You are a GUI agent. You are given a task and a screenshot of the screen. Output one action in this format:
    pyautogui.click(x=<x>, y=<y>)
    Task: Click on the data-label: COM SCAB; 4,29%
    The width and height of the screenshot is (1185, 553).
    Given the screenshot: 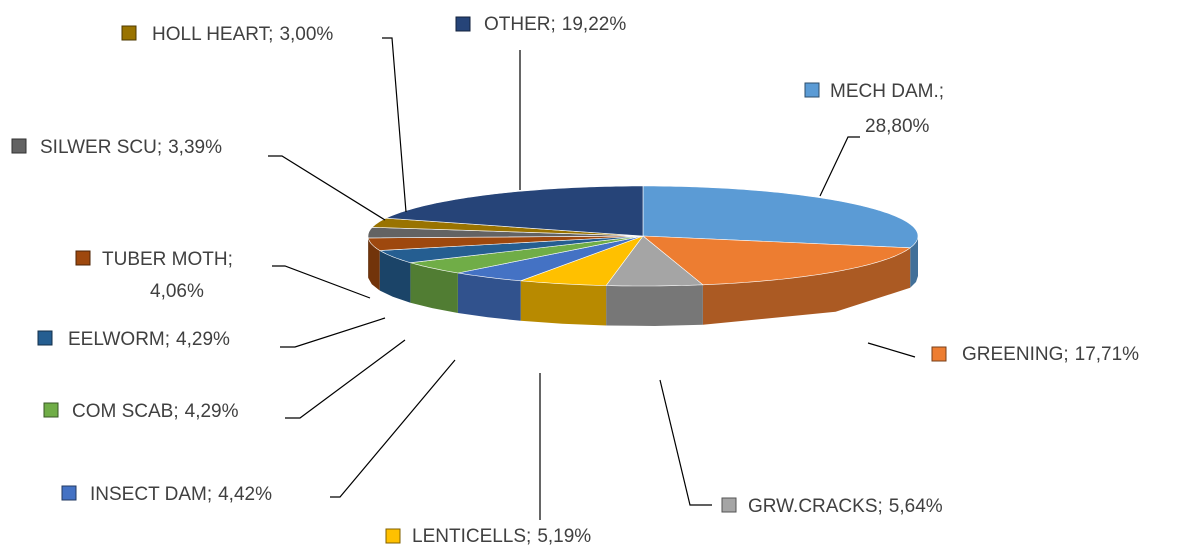 What is the action you would take?
    pyautogui.click(x=155, y=411)
    